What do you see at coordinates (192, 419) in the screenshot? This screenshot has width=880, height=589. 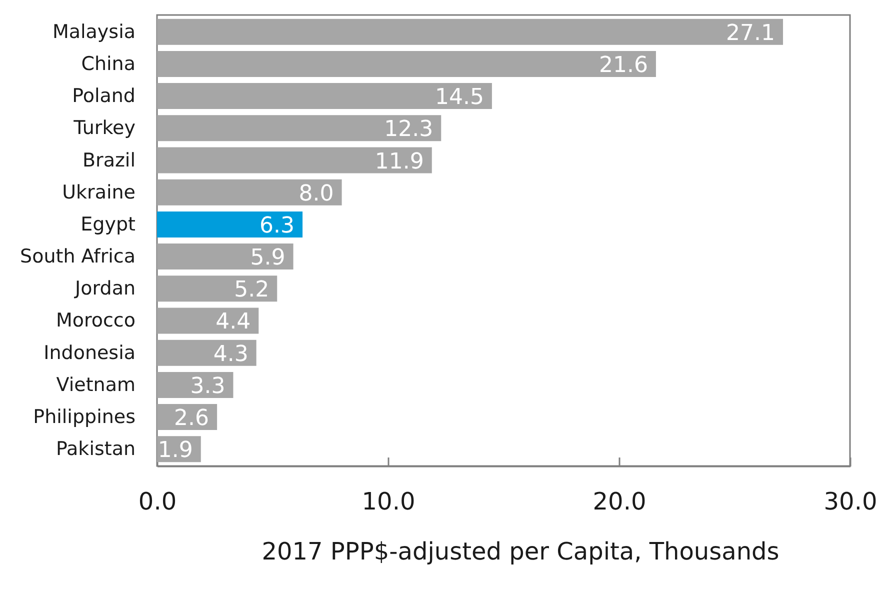 I see `data-label: 2.6` at bounding box center [192, 419].